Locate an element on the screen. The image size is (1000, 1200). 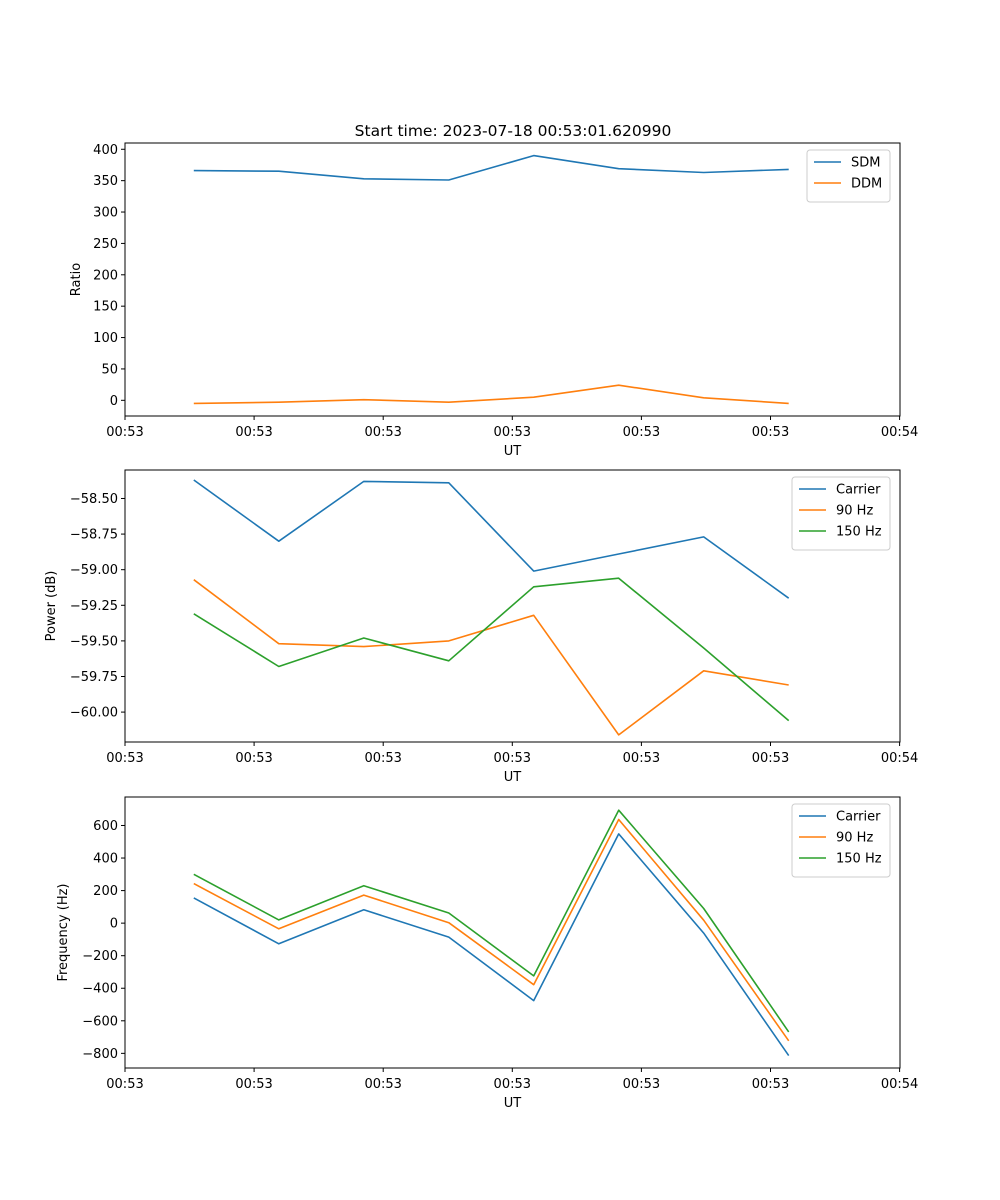
y-tick-label: 600 is located at coordinates (105, 826).